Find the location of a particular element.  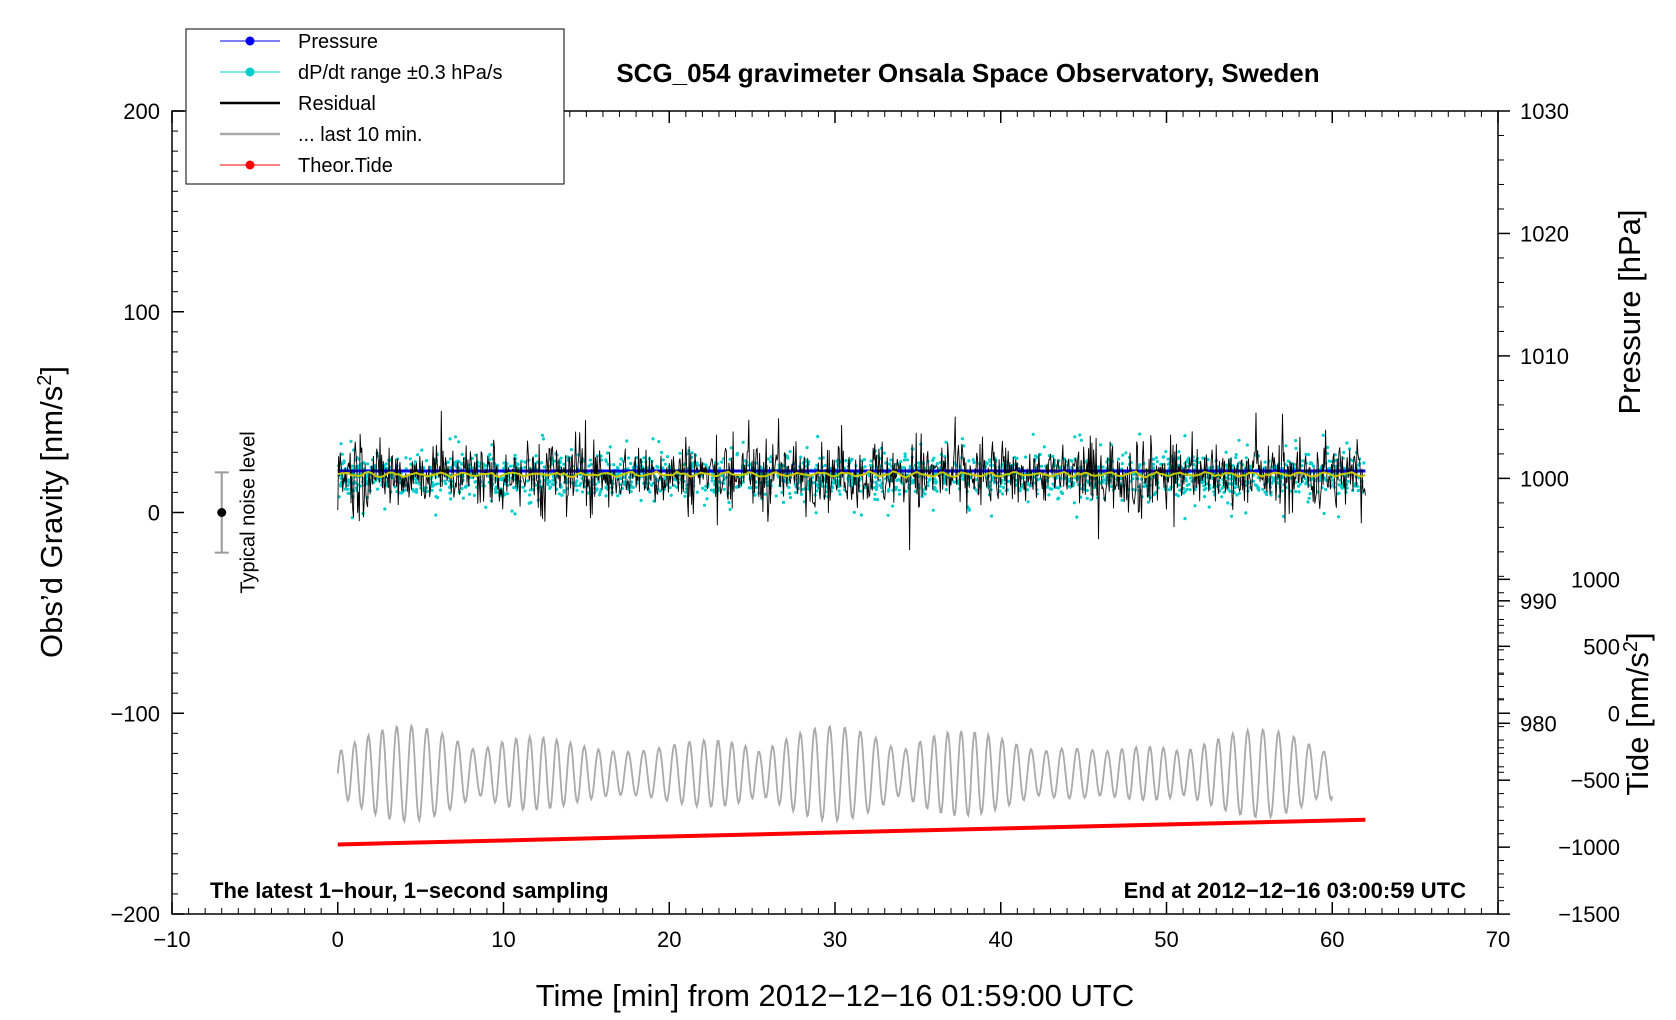

tide-axis-ticks: 1000 500 0 −500 −1000 −1500 is located at coordinates (1589, 747).